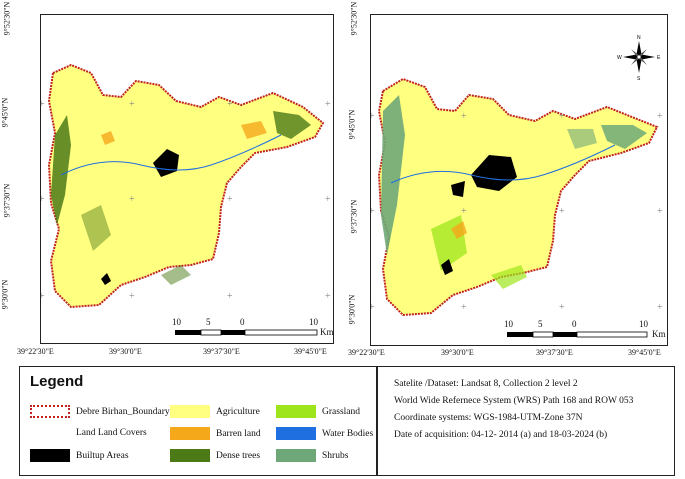  What do you see at coordinates (619, 58) in the screenshot?
I see `svg-text: W` at bounding box center [619, 58].